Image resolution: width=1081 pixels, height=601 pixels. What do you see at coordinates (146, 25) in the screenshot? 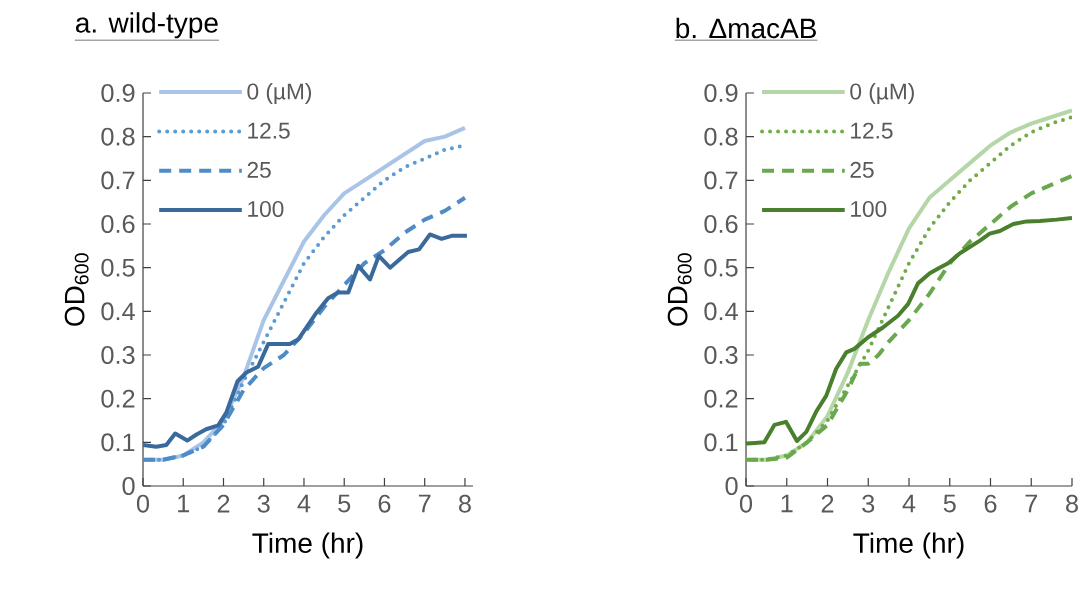
I see `chart-title: a. wild-type` at bounding box center [146, 25].